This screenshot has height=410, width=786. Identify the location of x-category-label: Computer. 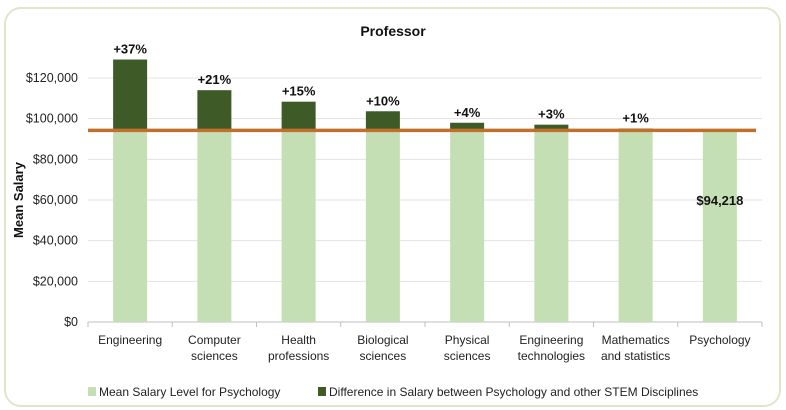
(214, 340).